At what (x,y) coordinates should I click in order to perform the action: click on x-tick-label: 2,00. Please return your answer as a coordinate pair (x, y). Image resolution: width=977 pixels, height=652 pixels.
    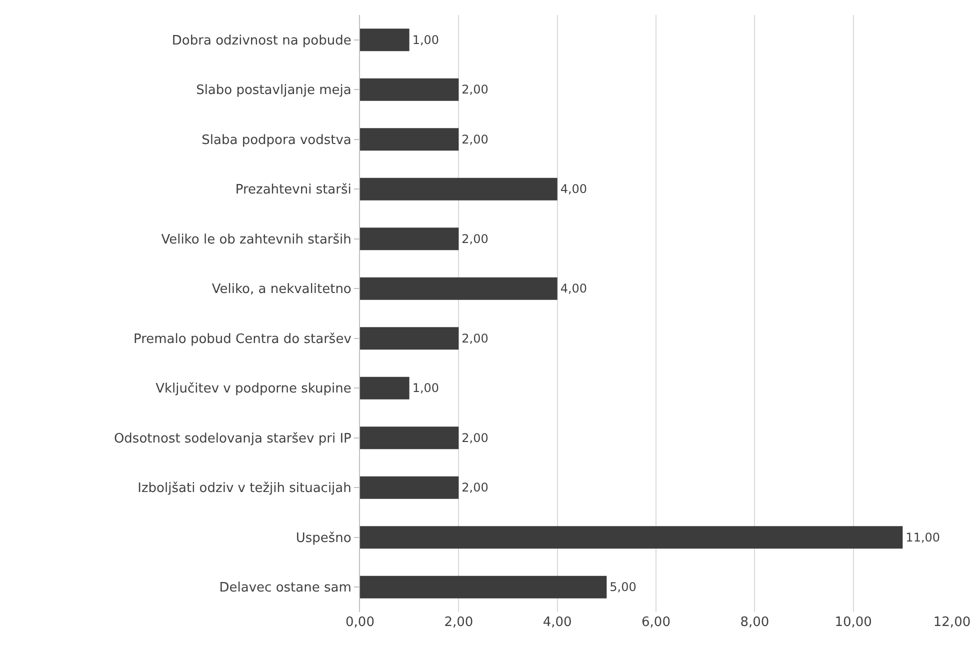
    Looking at the image, I should click on (459, 622).